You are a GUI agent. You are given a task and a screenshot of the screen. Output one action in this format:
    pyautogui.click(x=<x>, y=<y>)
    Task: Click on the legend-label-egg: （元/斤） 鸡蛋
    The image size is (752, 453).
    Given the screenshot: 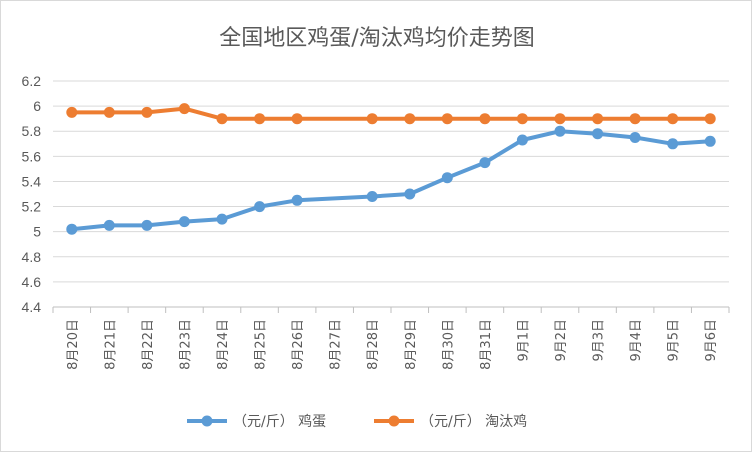 What is the action you would take?
    pyautogui.click(x=279, y=421)
    